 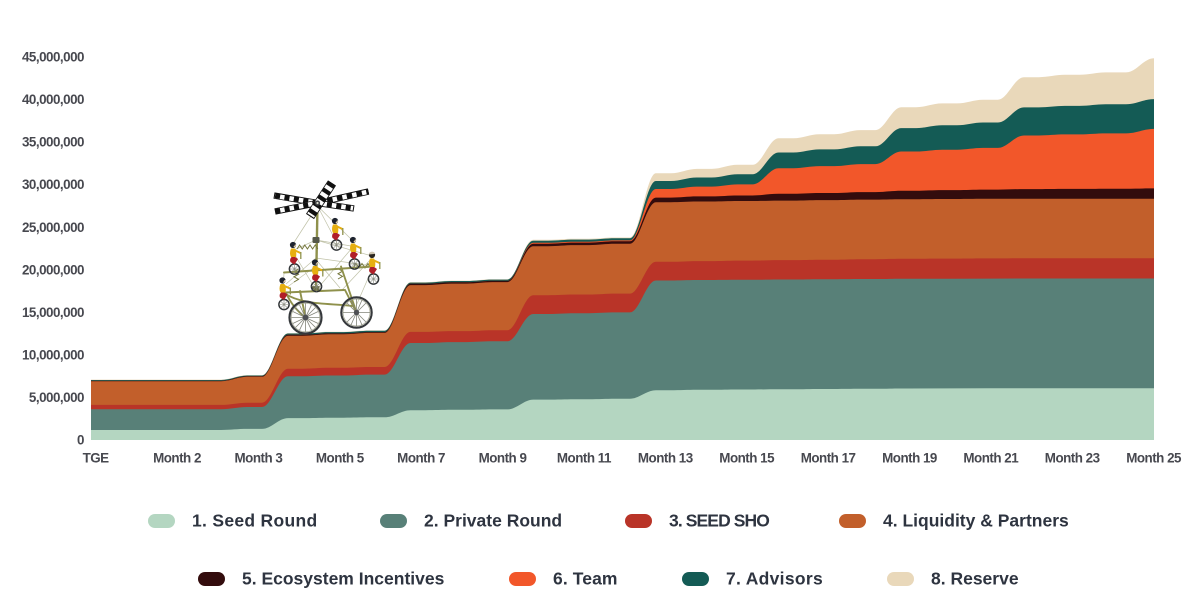 What do you see at coordinates (80, 440) in the screenshot?
I see `svg-text: 0` at bounding box center [80, 440].